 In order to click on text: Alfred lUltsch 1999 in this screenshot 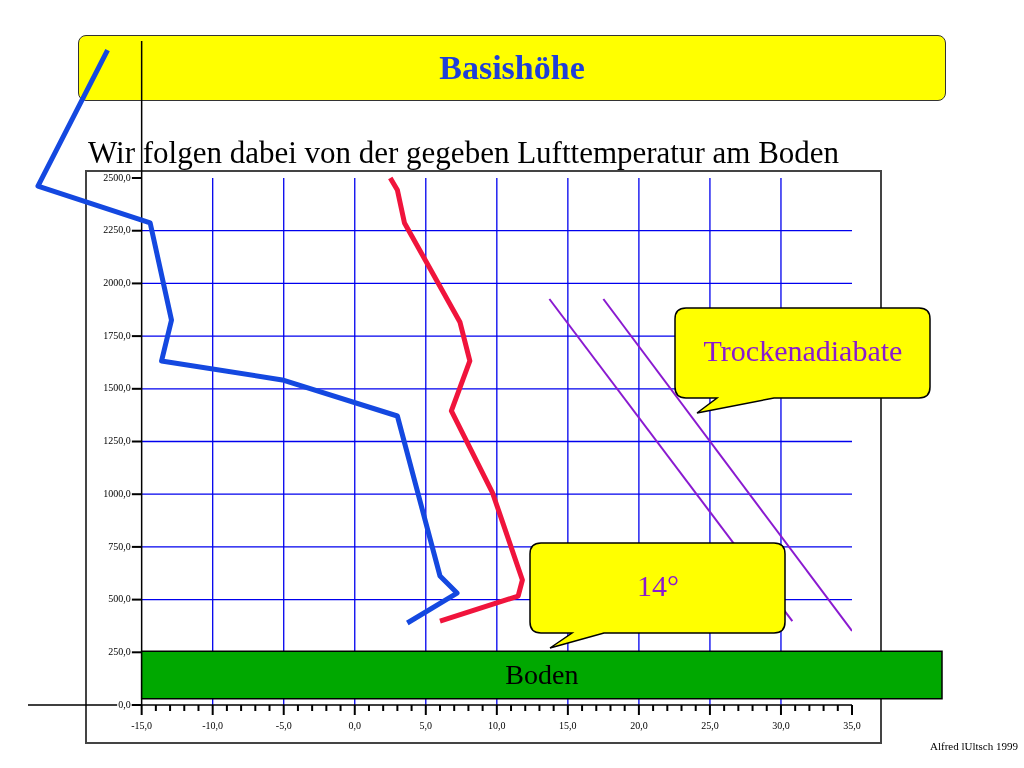, I will do `click(974, 746)`.